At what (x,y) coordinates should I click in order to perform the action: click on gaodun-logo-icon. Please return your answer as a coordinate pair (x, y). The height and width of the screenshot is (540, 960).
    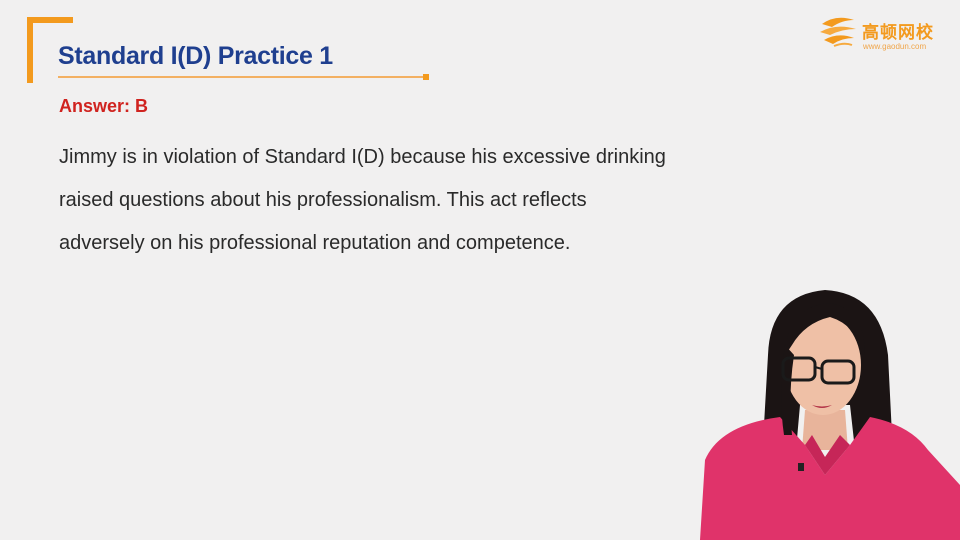
    Looking at the image, I should click on (838, 32).